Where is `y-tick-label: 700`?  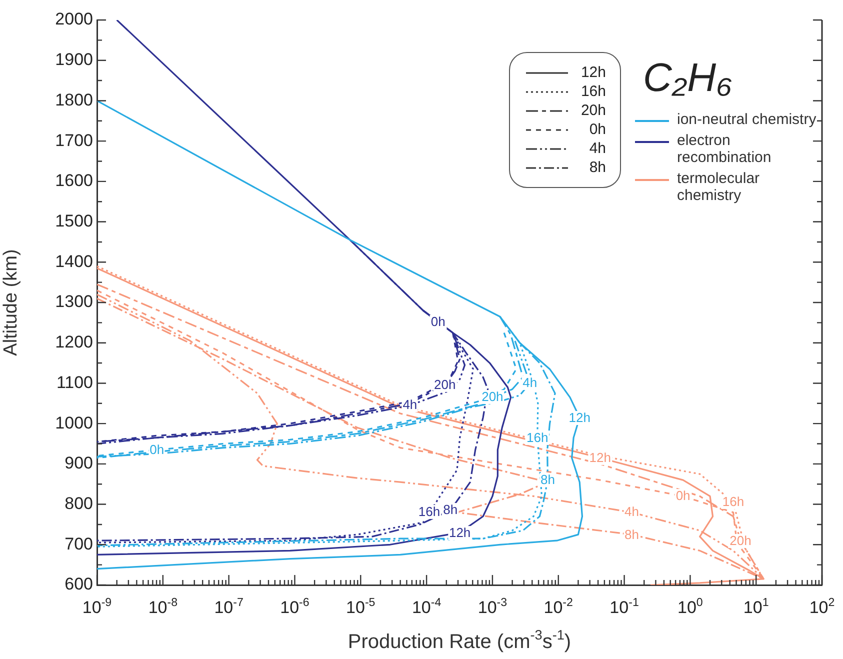
y-tick-label: 700 is located at coordinates (78, 544).